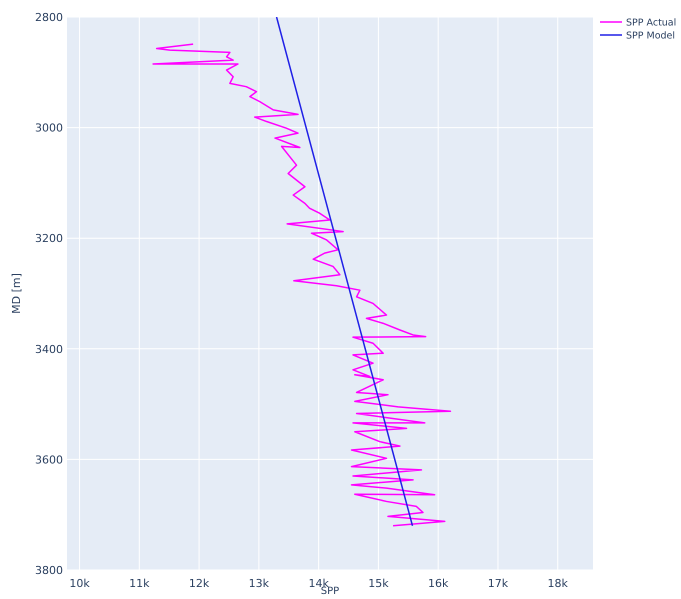 The width and height of the screenshot is (681, 599). What do you see at coordinates (49, 239) in the screenshot?
I see `y-tick-label: 3200` at bounding box center [49, 239].